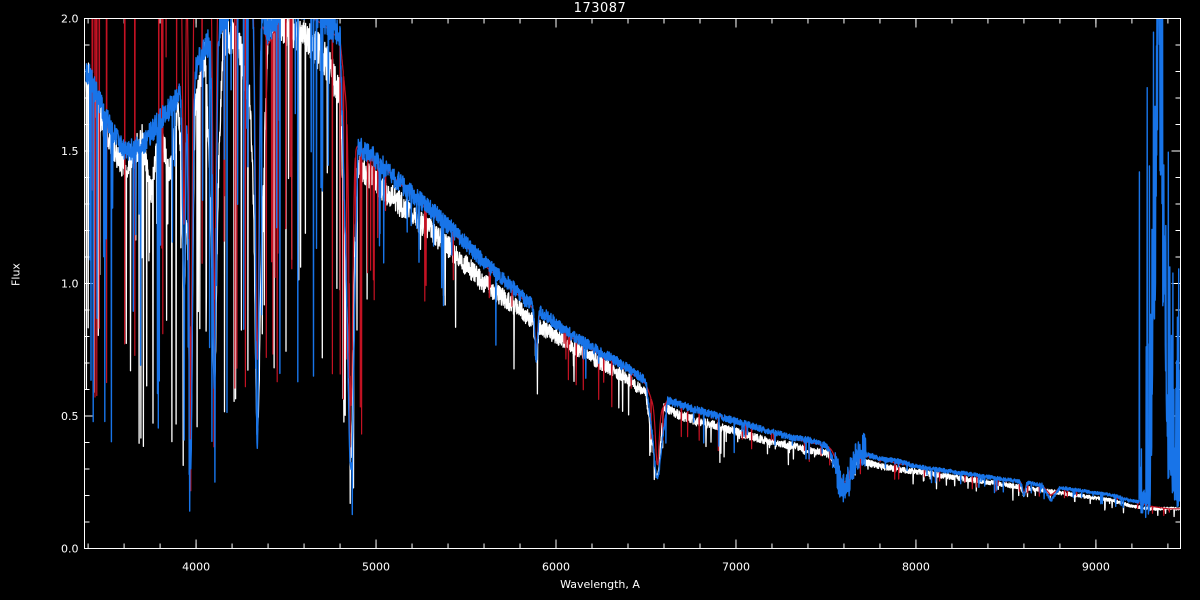 The height and width of the screenshot is (600, 1200). I want to click on svg-text: 7000, so click(736, 567).